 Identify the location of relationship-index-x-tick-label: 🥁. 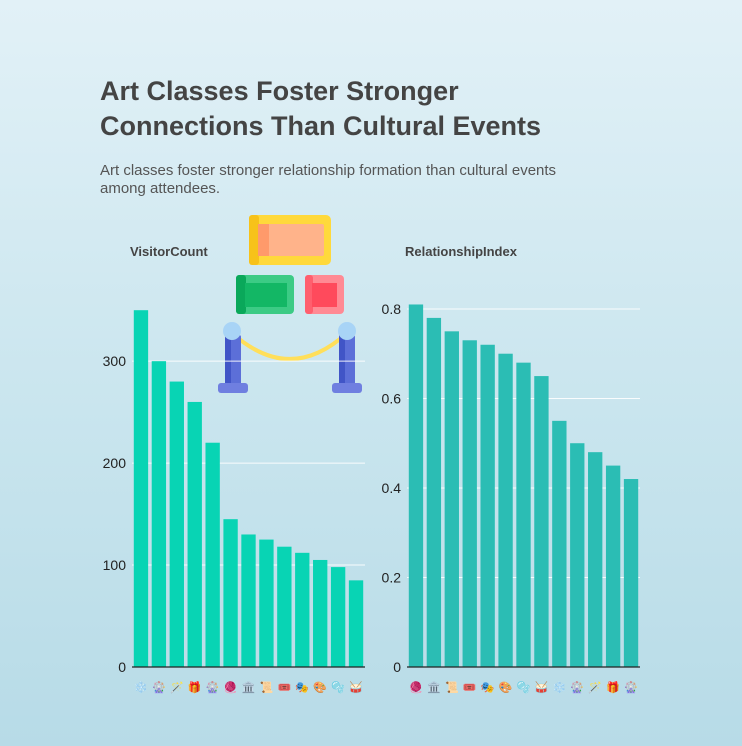
(542, 687).